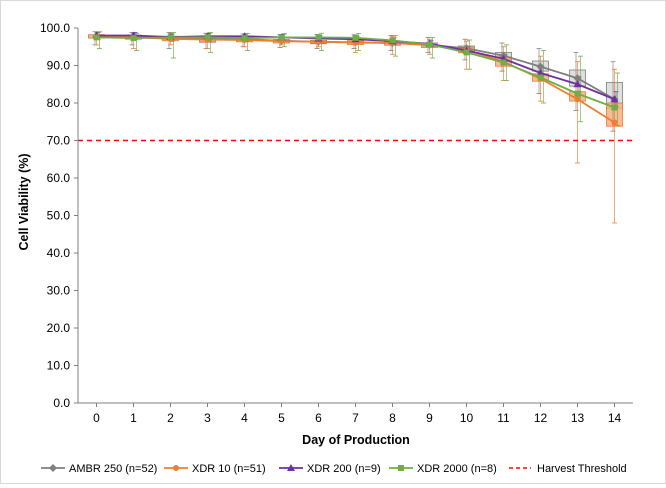 This screenshot has height=488, width=666. I want to click on x-tick-label: 6, so click(318, 418).